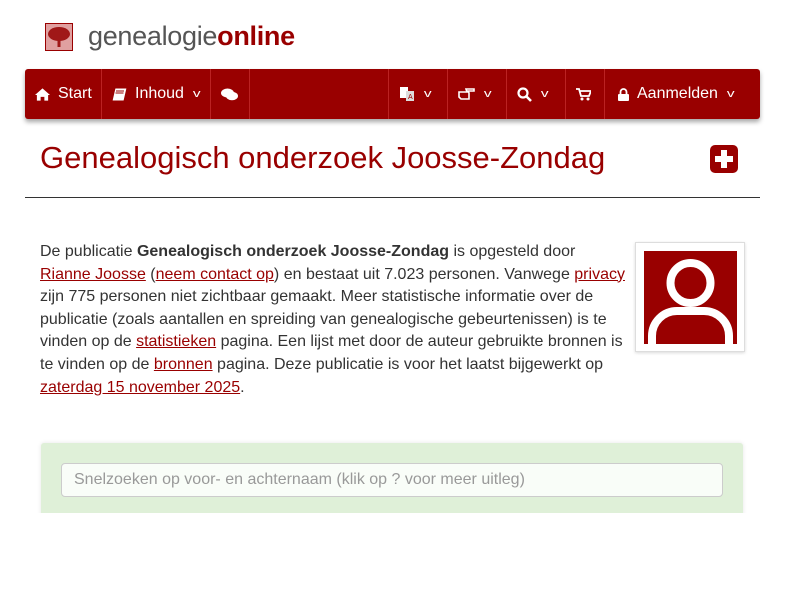  I want to click on main-navbar: Start Inhoud v A v v v Aanmelden v, so click(392, 94).